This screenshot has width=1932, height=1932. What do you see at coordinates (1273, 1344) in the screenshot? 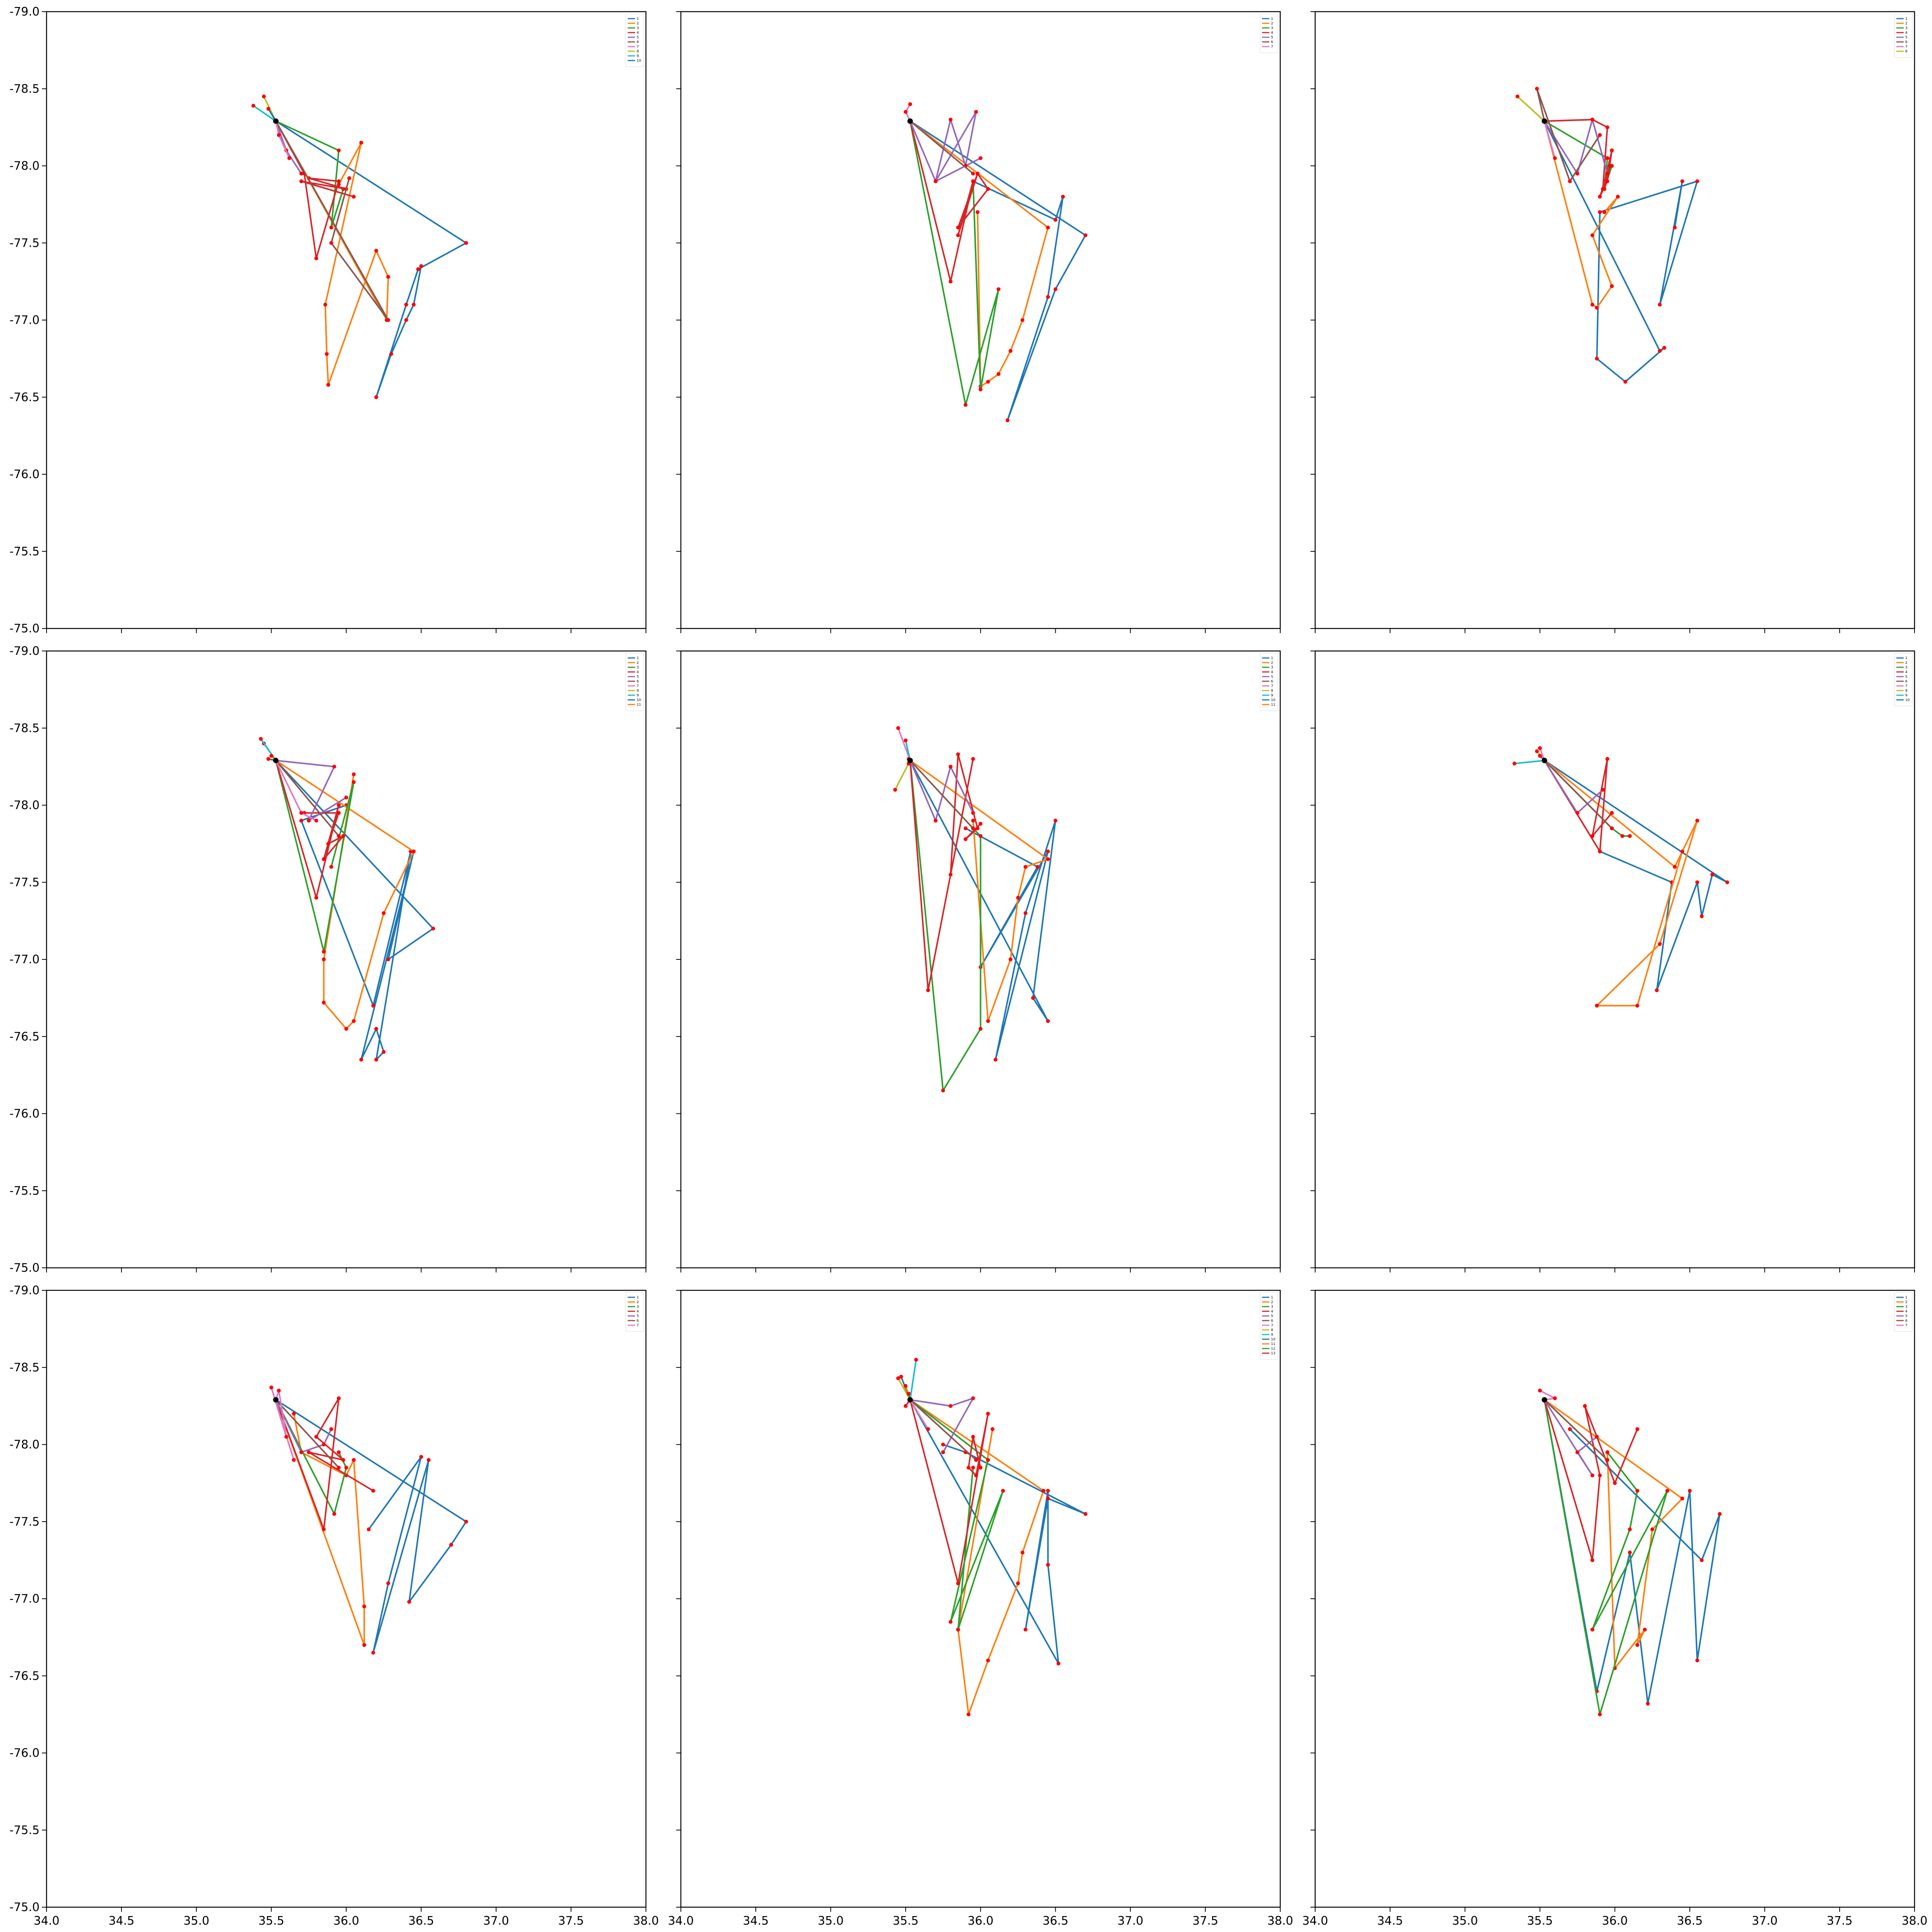
I see `legend-label: 11` at bounding box center [1273, 1344].